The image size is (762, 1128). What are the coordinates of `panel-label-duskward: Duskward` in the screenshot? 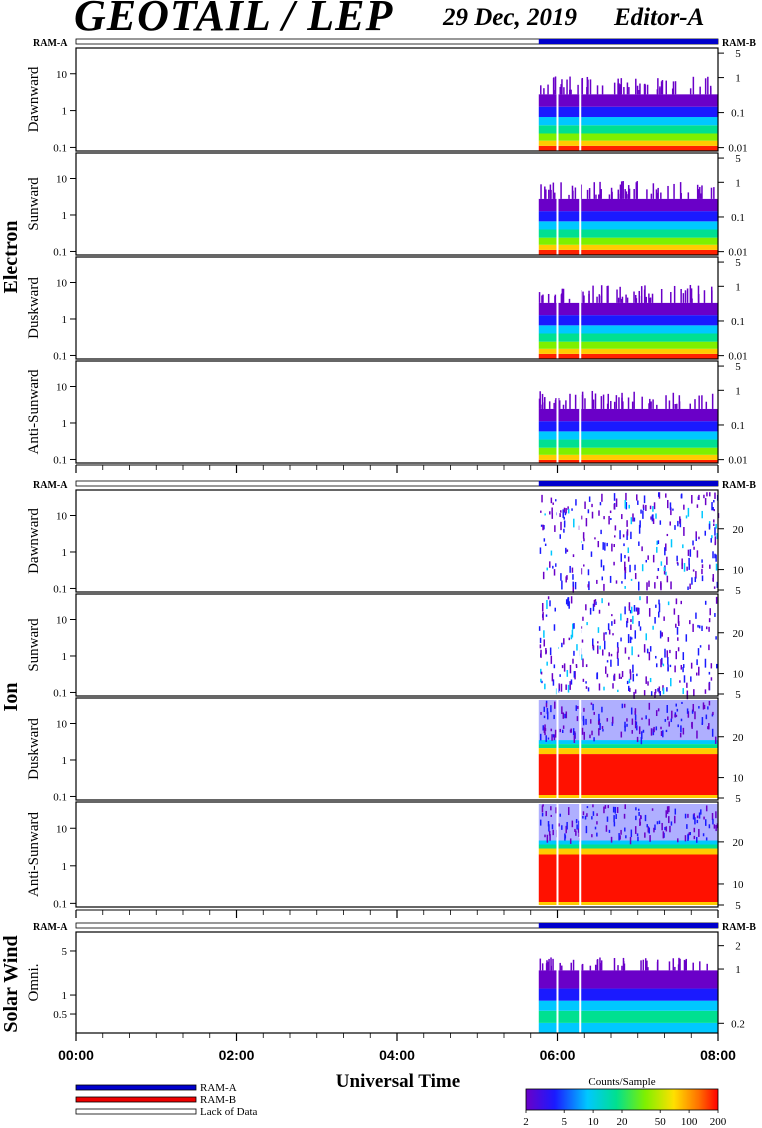 It's located at (34, 308).